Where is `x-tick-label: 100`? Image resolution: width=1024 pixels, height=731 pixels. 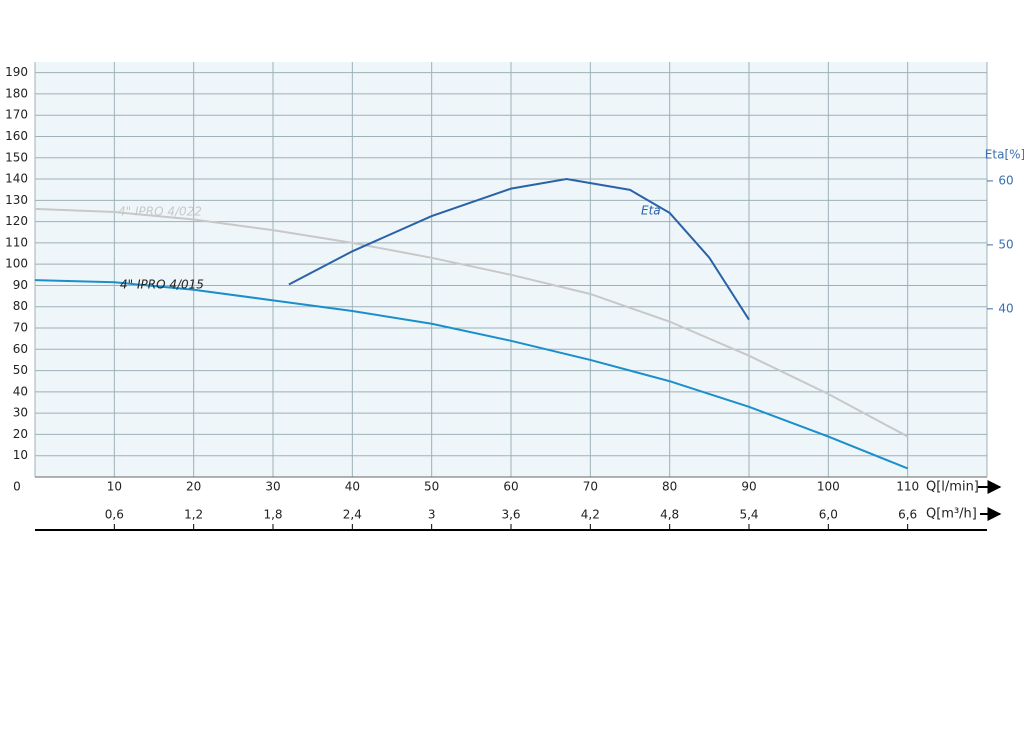 x-tick-label: 100 is located at coordinates (828, 487).